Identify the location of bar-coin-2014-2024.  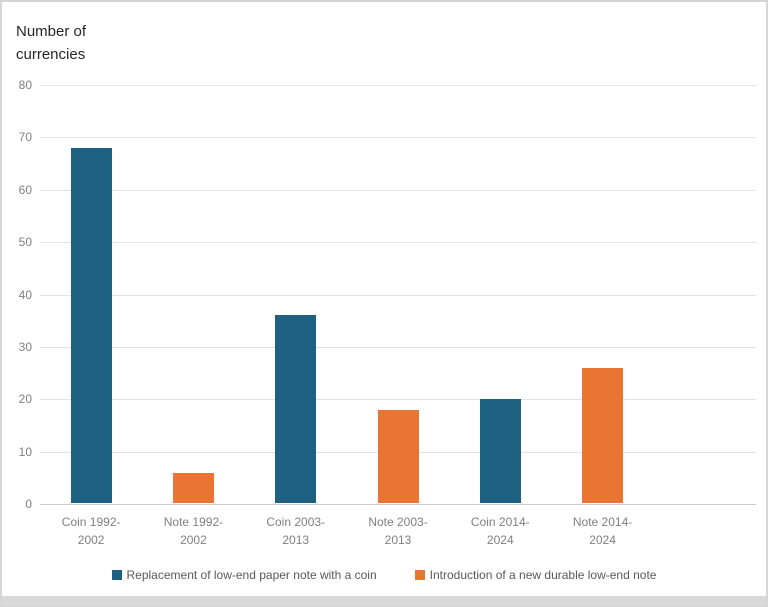
(500, 451).